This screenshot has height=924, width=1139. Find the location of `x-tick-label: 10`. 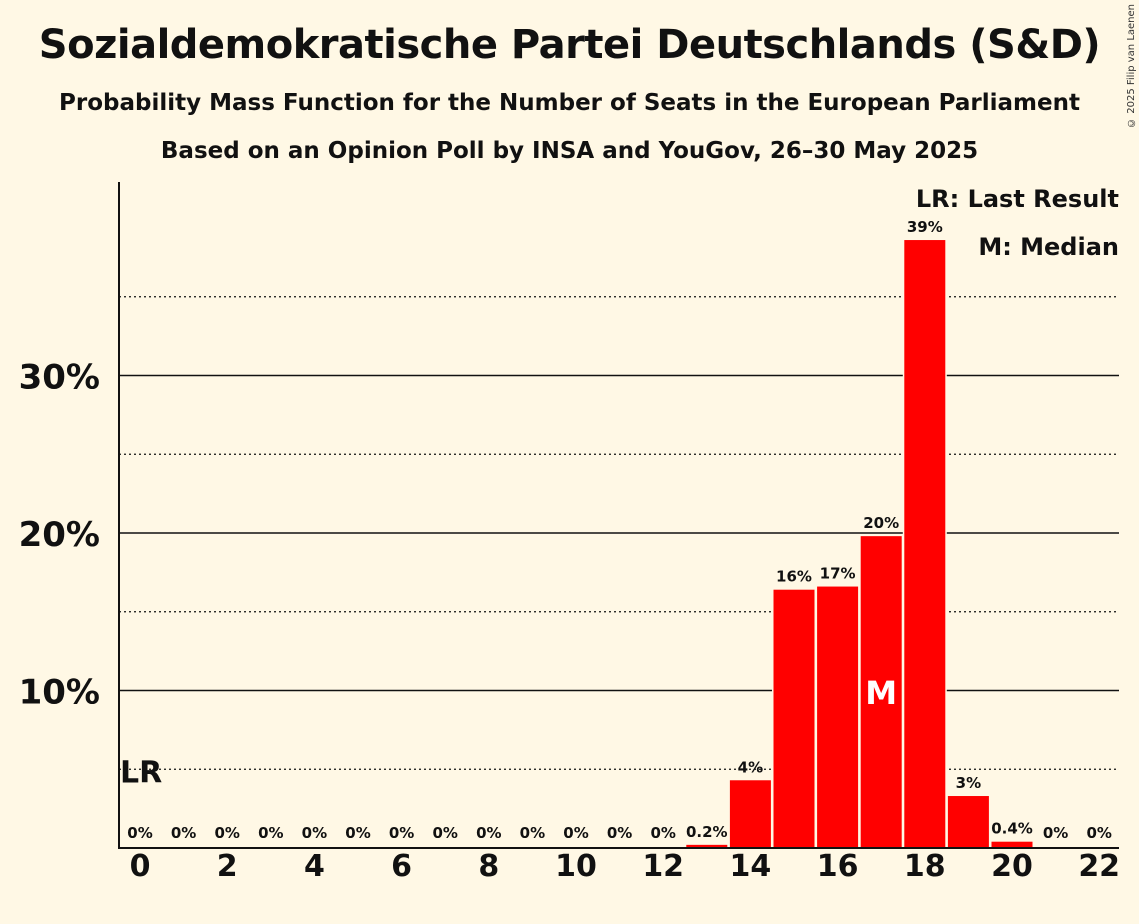

x-tick-label: 10 is located at coordinates (576, 866).